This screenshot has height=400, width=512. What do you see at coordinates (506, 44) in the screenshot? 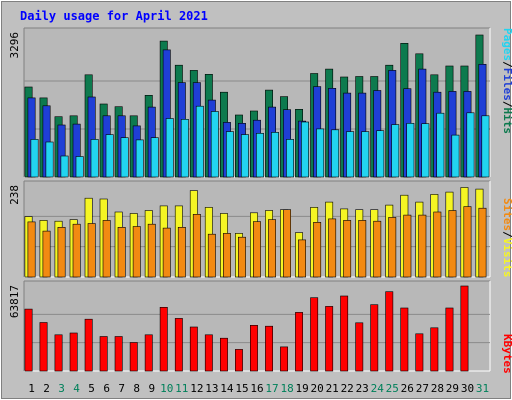
I see `right-label-part: Pages` at bounding box center [506, 44].